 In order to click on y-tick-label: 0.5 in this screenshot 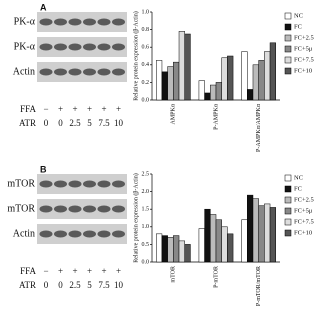, I will do `click(146, 245)`.